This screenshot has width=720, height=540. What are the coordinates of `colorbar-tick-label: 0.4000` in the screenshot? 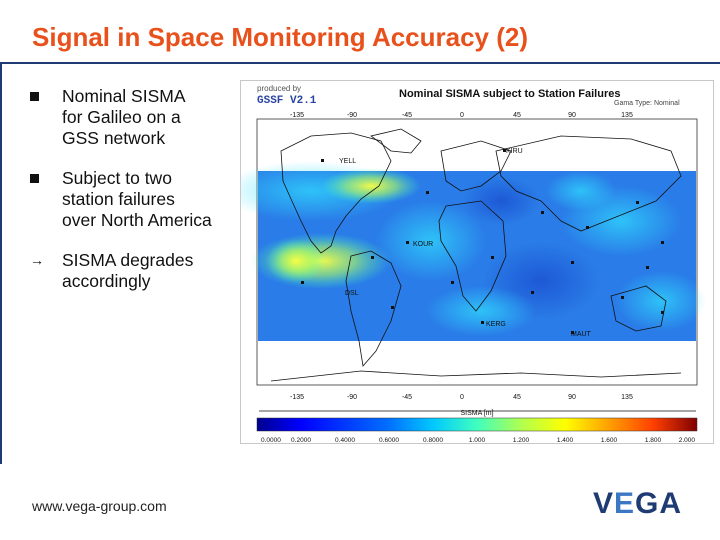 It's located at (345, 440).